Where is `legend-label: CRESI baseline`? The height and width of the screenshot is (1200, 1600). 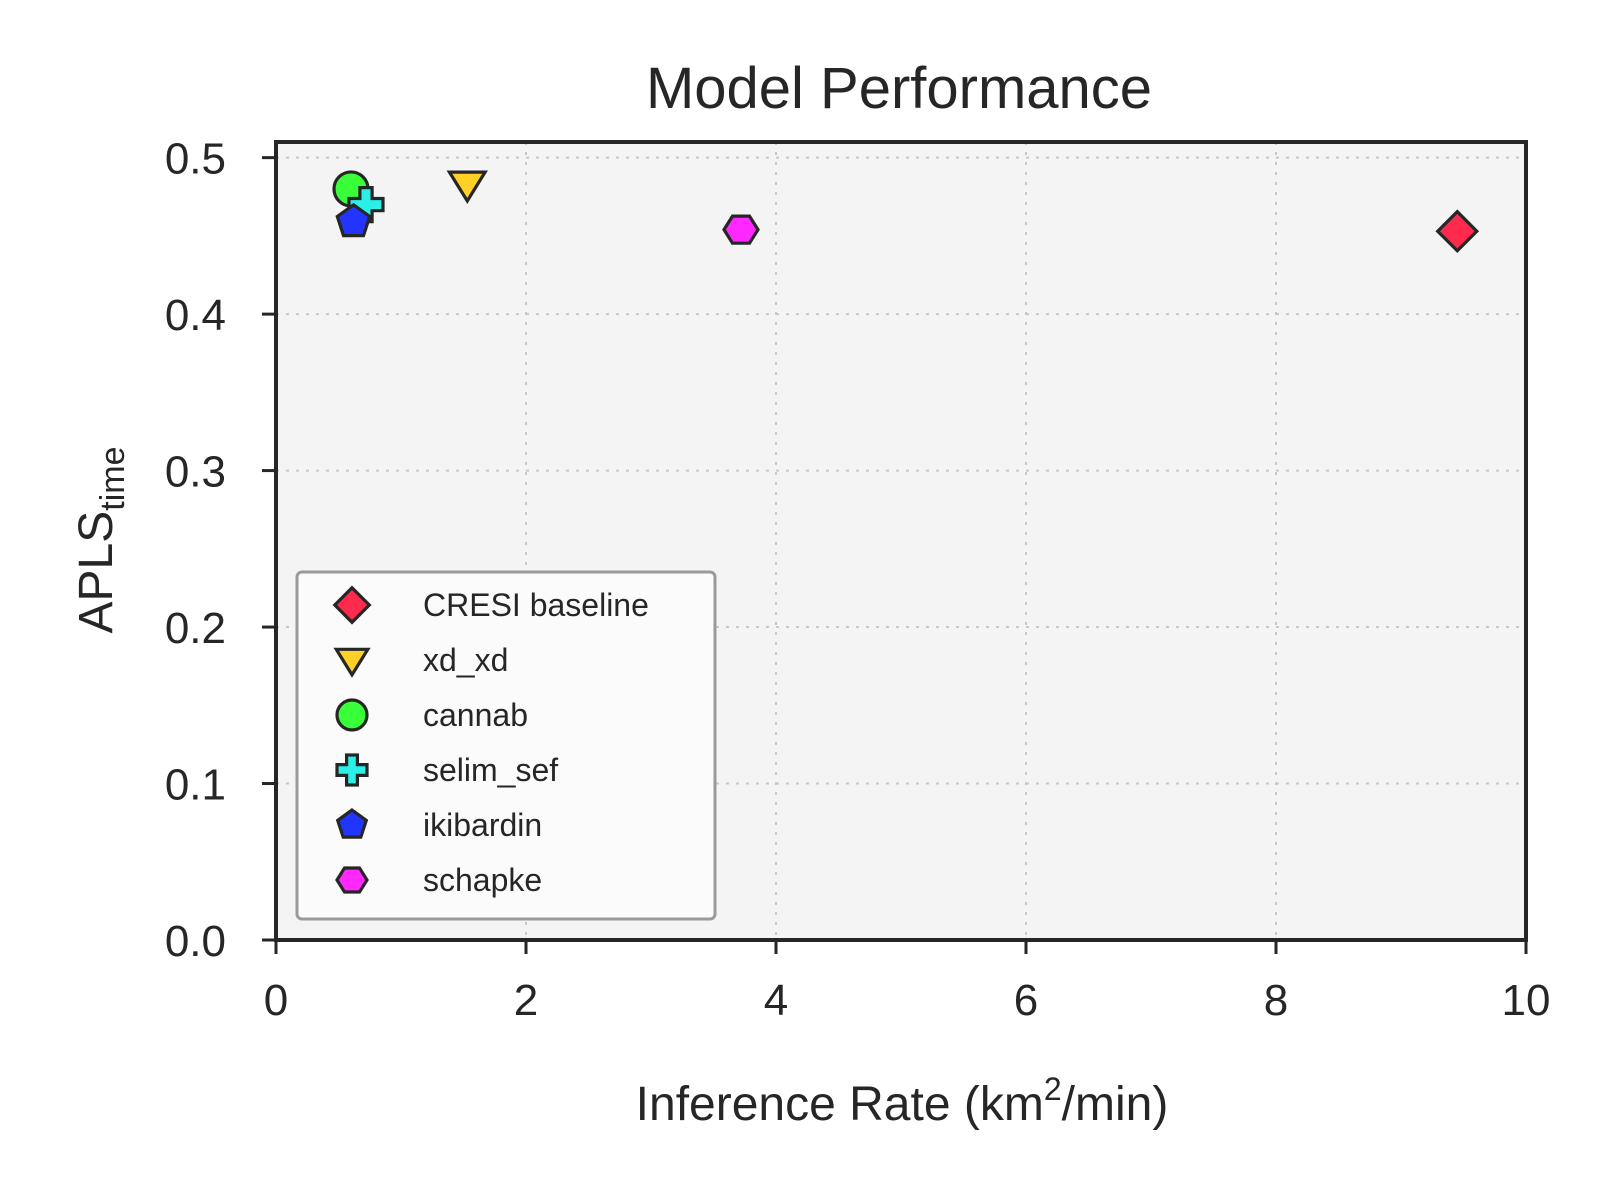 legend-label: CRESI baseline is located at coordinates (536, 605).